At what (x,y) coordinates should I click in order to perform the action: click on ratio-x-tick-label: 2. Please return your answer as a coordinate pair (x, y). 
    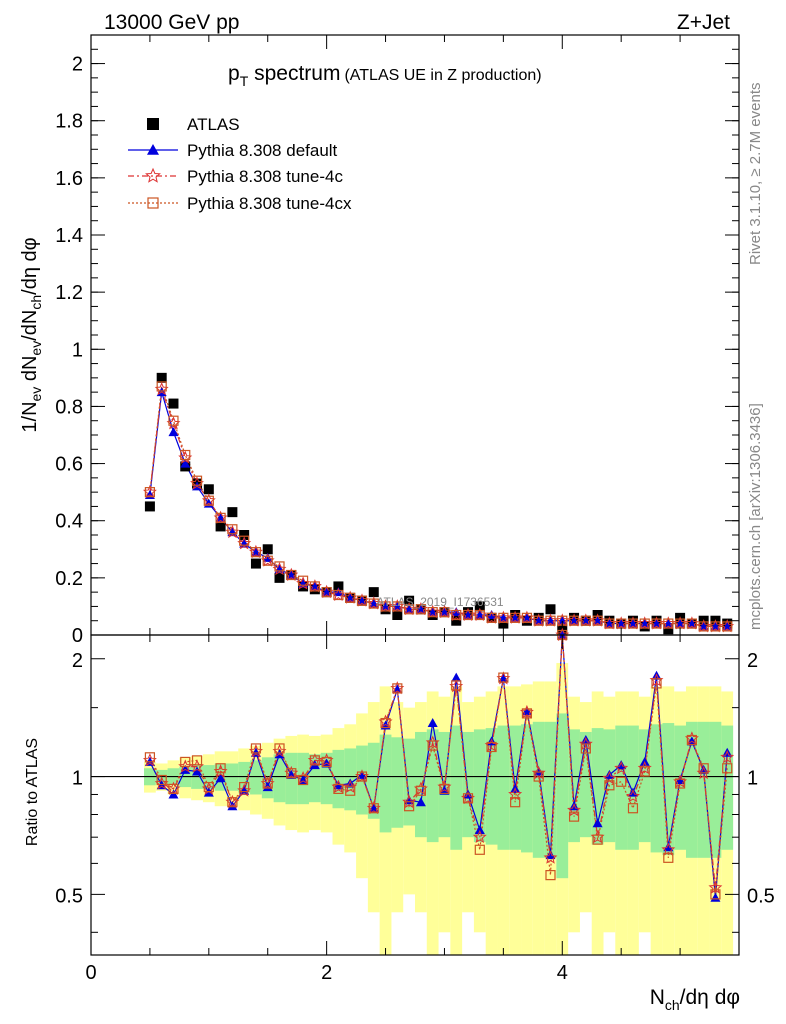
    Looking at the image, I should click on (326, 973).